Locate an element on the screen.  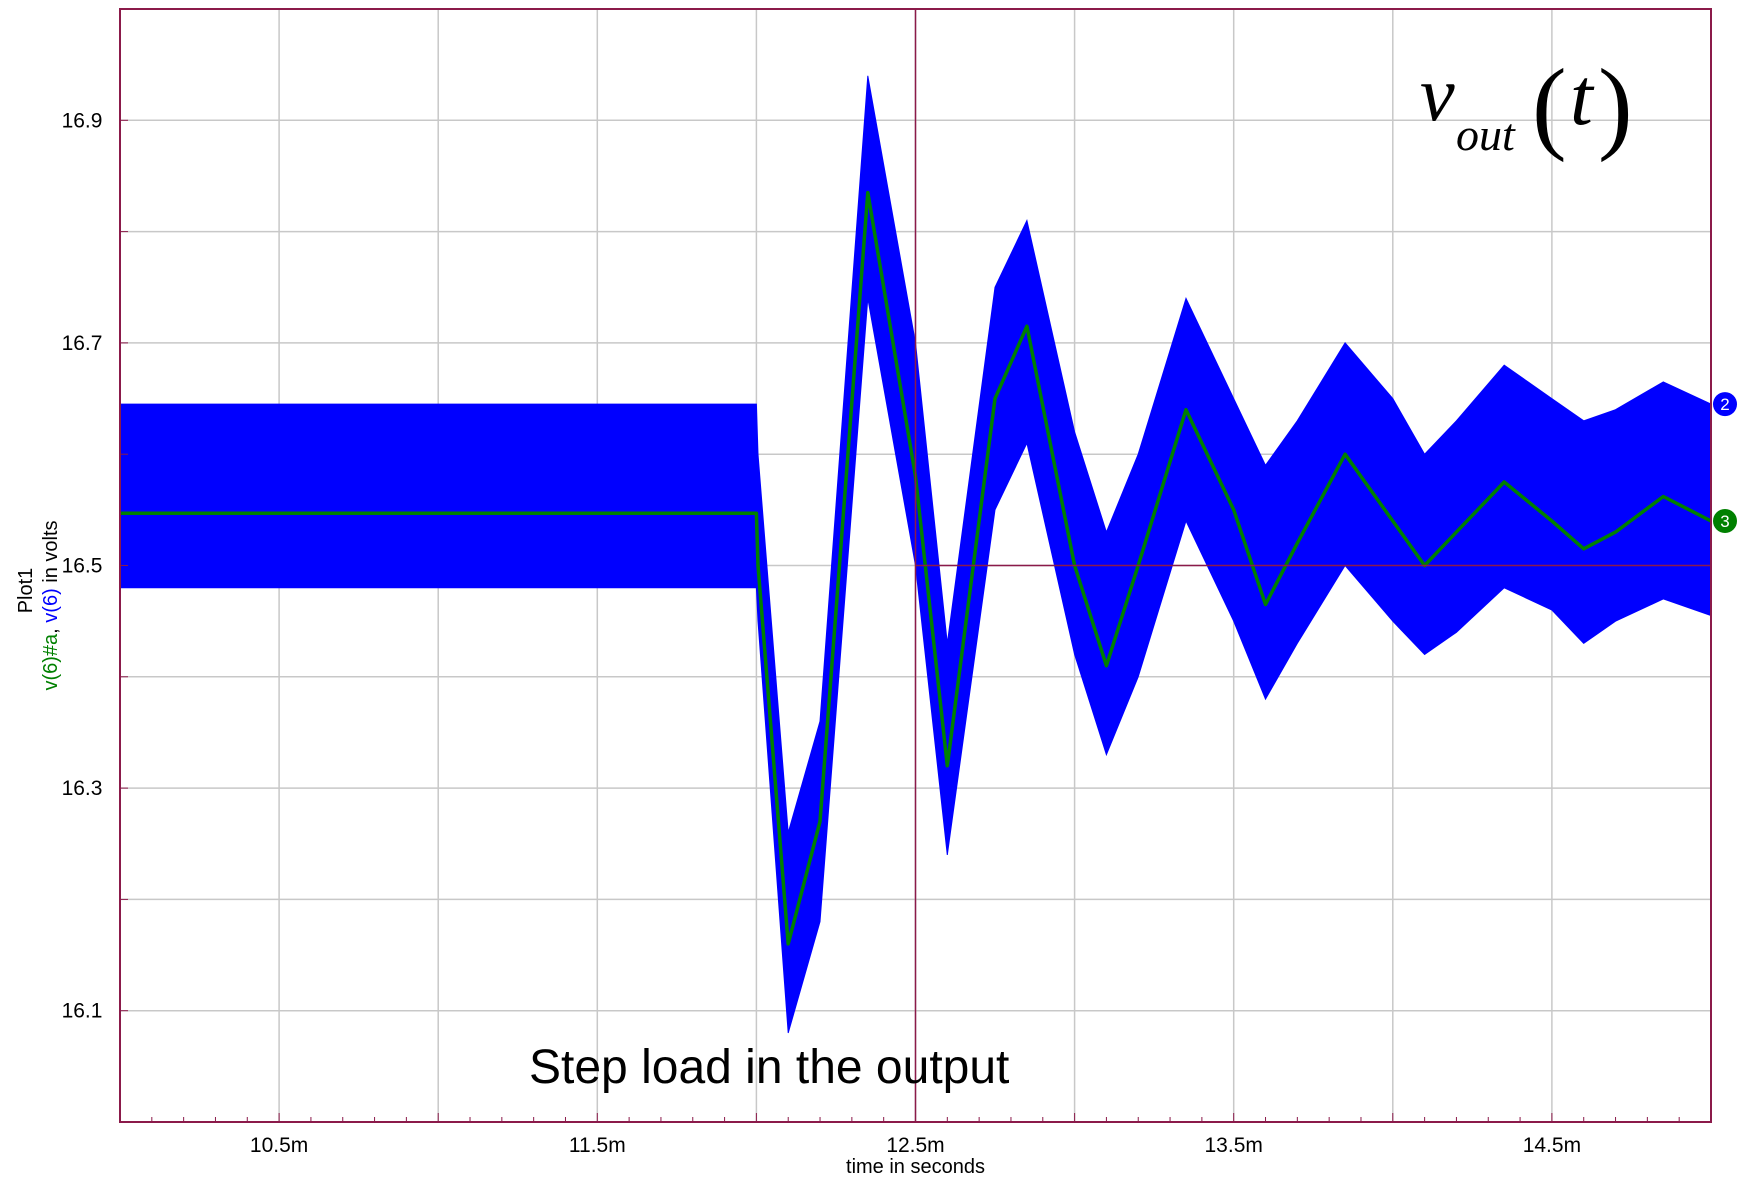
y-axis-title-part: in volts is located at coordinates (51, 554).